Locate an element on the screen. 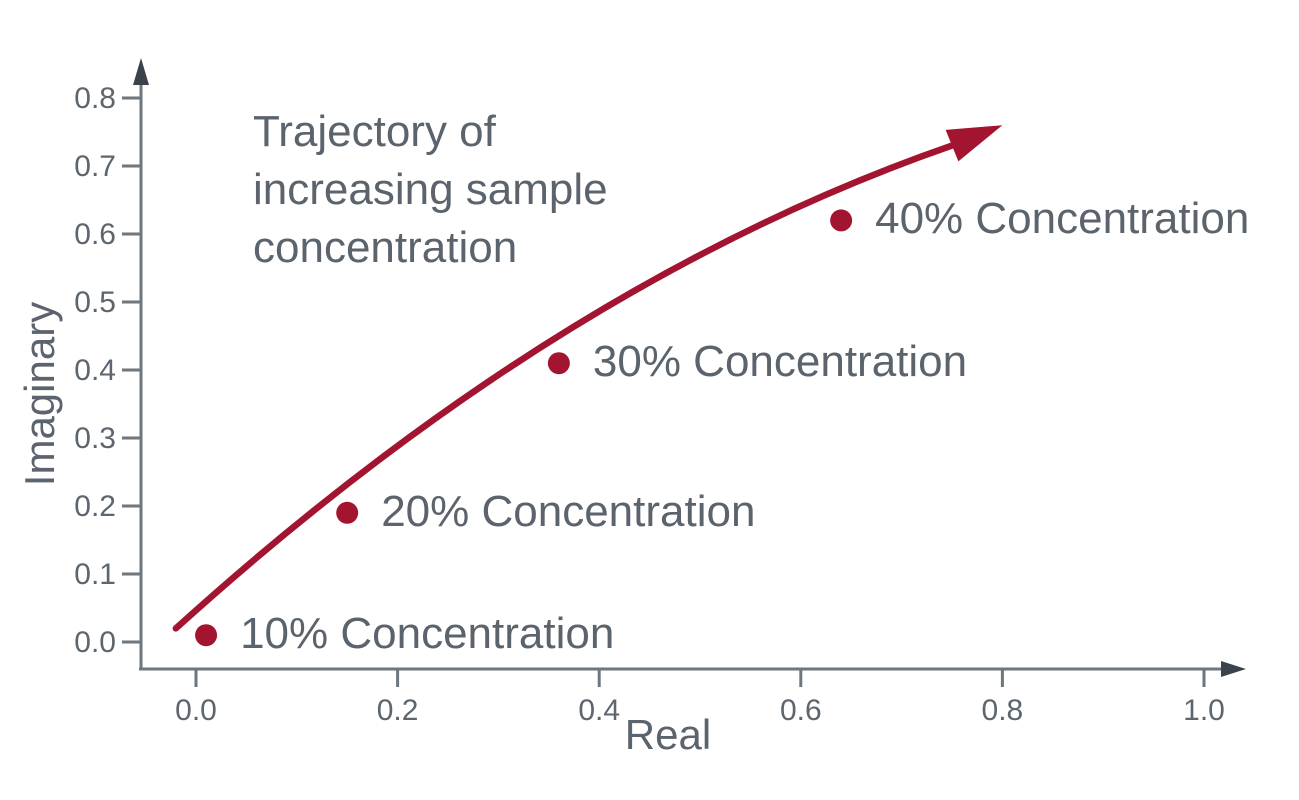  y-tick-label: 0.5 is located at coordinates (95, 302).